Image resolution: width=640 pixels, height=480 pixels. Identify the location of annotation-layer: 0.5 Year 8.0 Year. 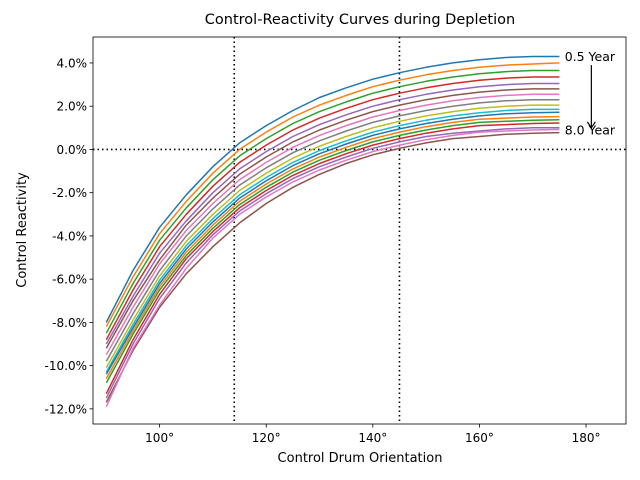
(590, 93).